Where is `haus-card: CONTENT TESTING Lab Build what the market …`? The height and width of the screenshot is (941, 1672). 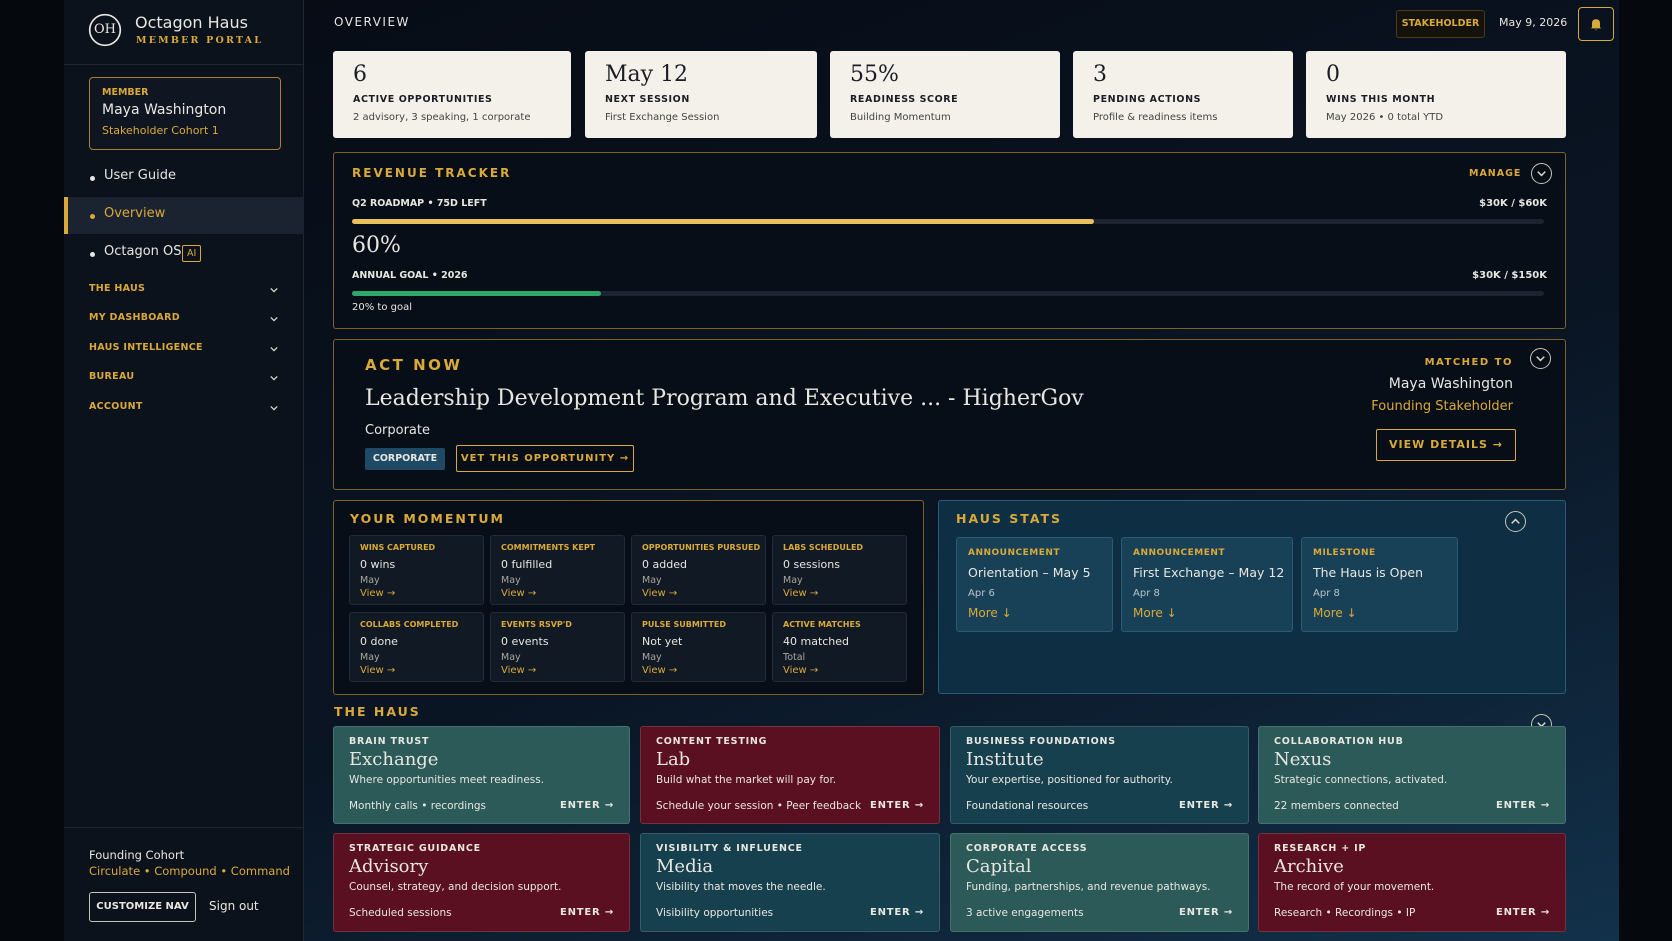 haus-card: CONTENT TESTING Lab Build what the market … is located at coordinates (790, 775).